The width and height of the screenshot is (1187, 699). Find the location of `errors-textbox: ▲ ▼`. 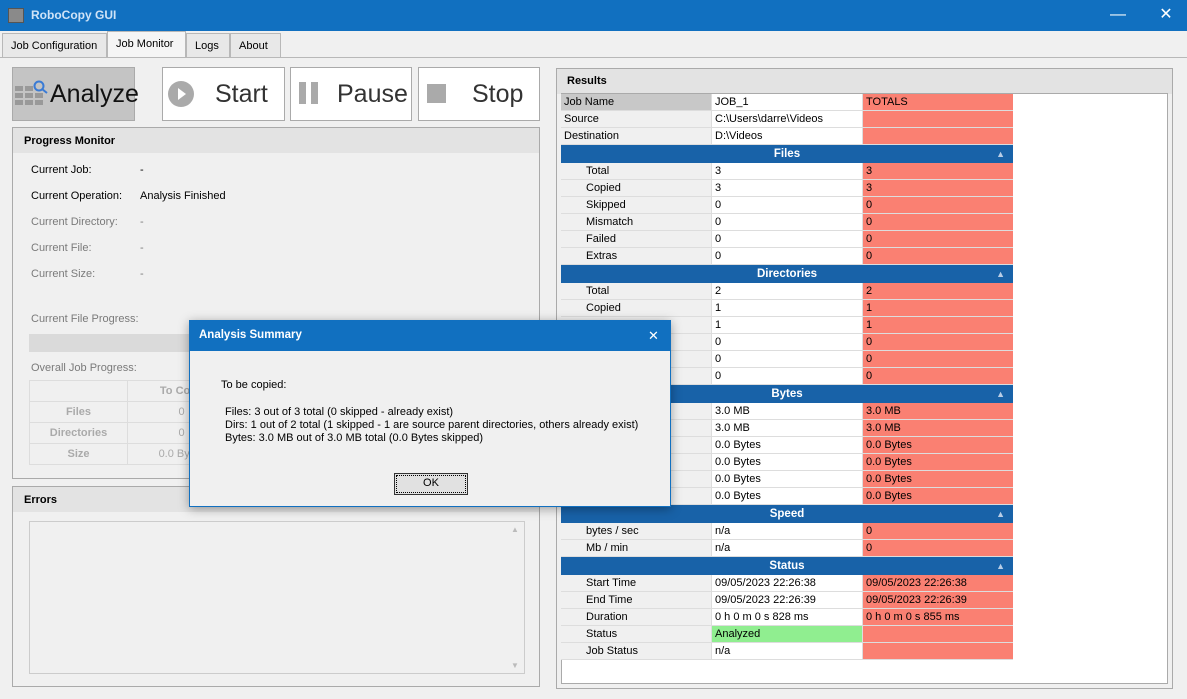

errors-textbox: ▲ ▼ is located at coordinates (277, 597).